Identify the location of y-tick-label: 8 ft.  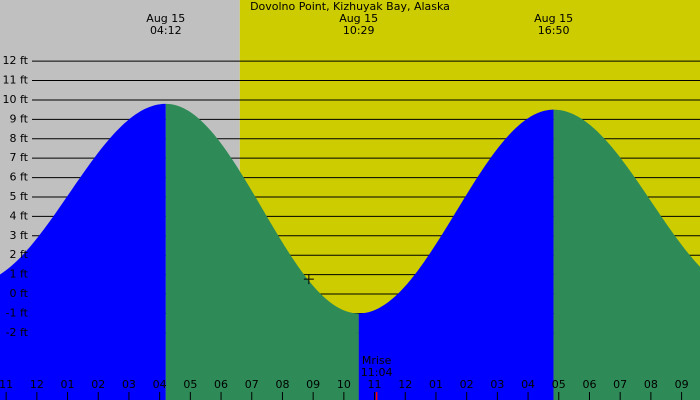
(19, 138).